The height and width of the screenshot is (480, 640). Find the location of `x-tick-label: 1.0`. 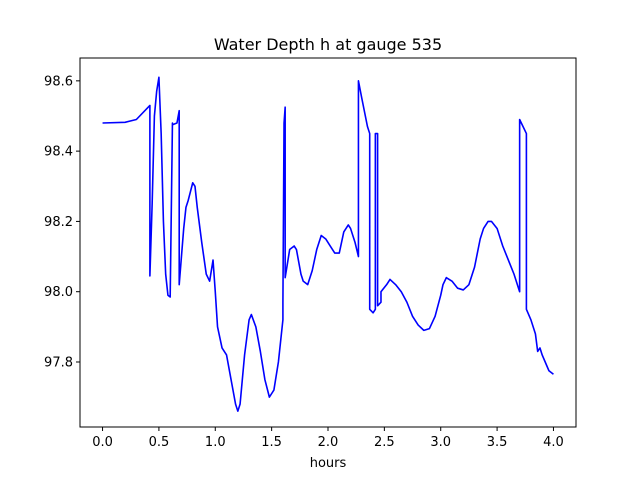

x-tick-label: 1.0 is located at coordinates (215, 442).